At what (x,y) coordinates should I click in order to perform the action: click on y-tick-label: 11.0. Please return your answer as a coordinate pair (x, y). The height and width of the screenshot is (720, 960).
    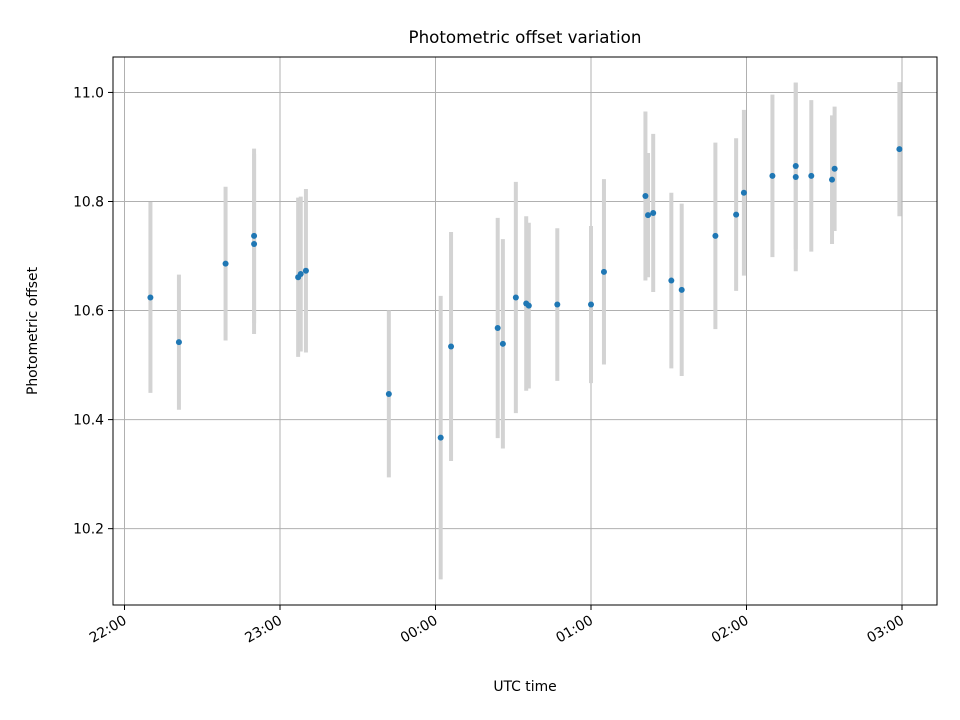
    Looking at the image, I should click on (88, 93).